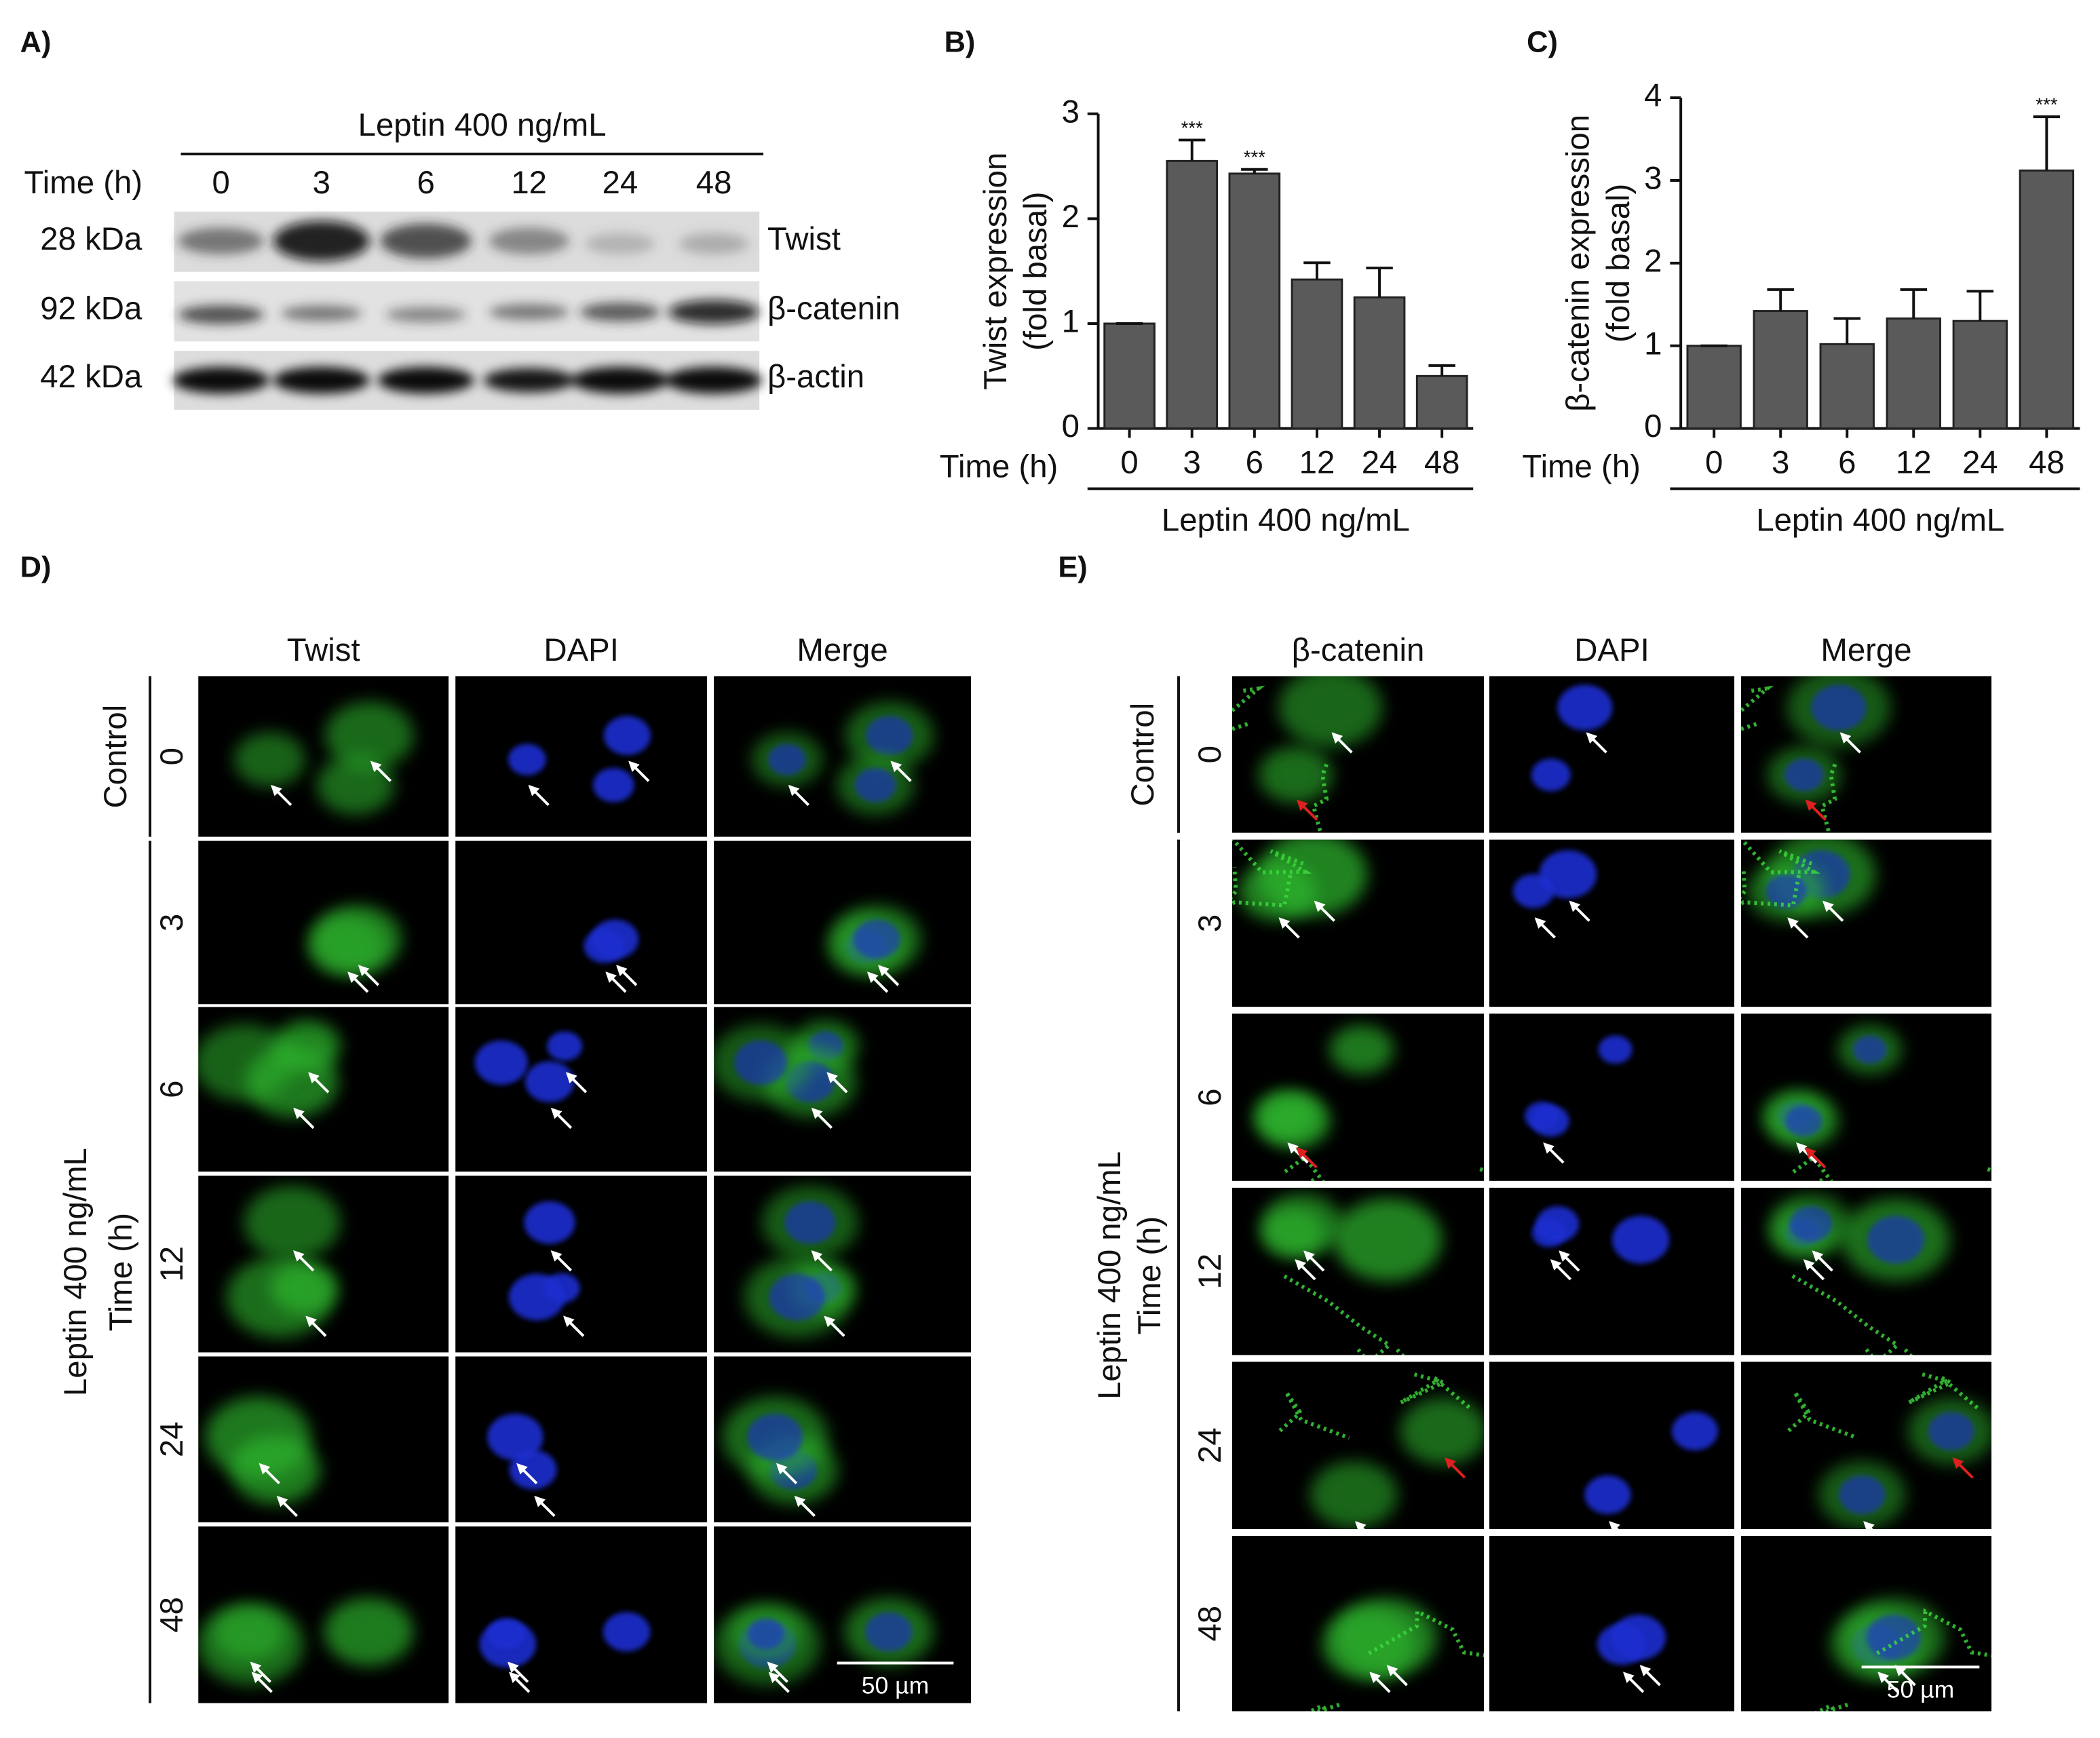  Describe the element at coordinates (1980, 462) in the screenshot. I see `x-tick-label: 24` at that location.